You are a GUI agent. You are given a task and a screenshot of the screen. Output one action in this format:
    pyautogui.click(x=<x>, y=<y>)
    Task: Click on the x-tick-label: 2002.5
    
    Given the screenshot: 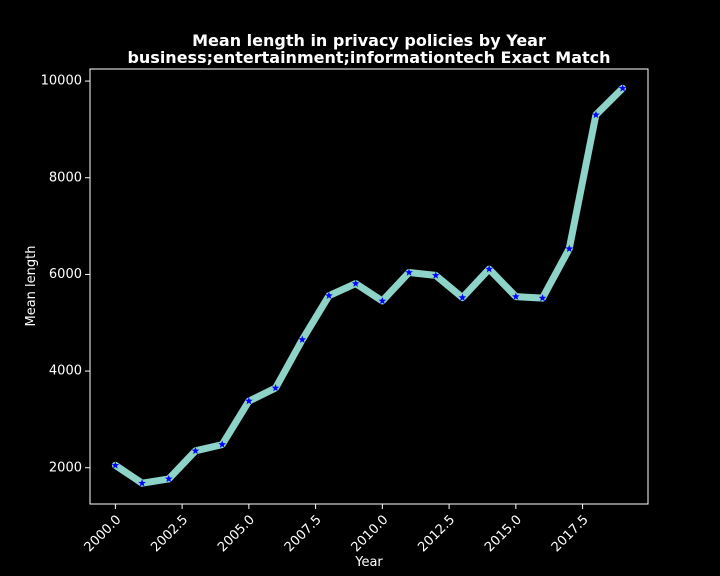 What is the action you would take?
    pyautogui.click(x=169, y=533)
    